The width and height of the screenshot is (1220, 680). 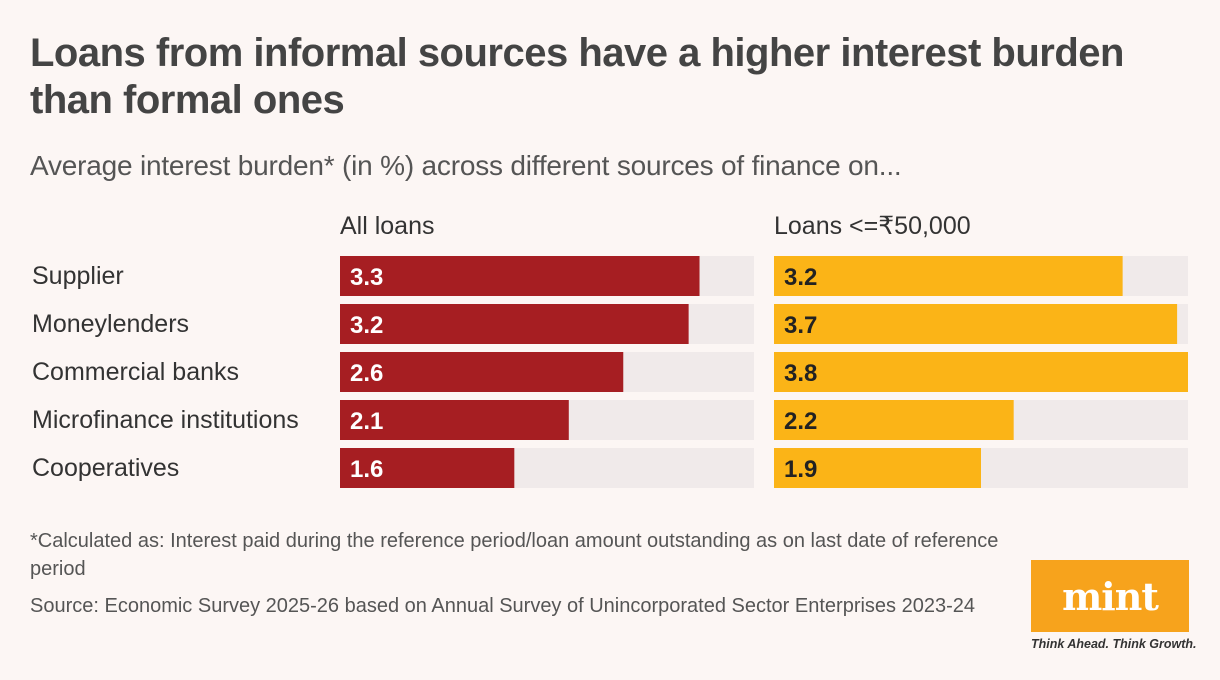 I want to click on category-label: Supplier, so click(x=78, y=276).